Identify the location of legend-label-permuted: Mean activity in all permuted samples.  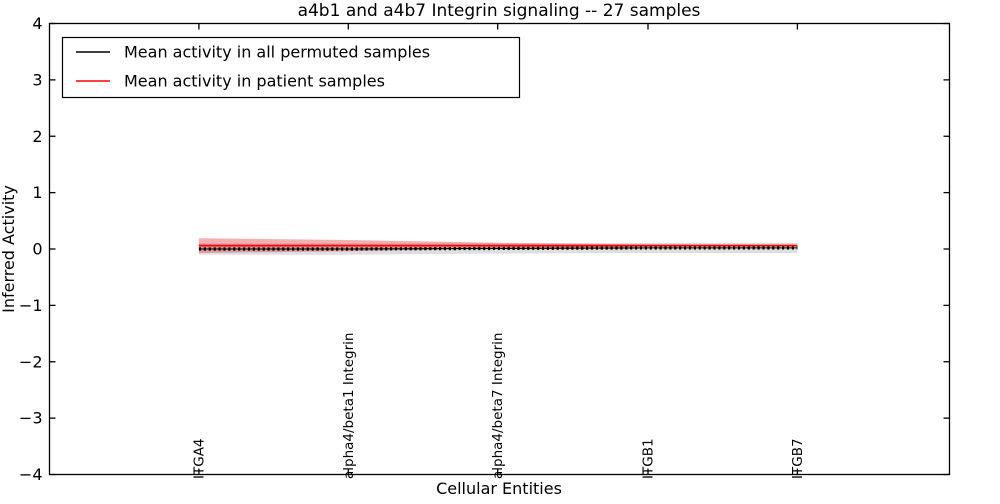
(277, 52).